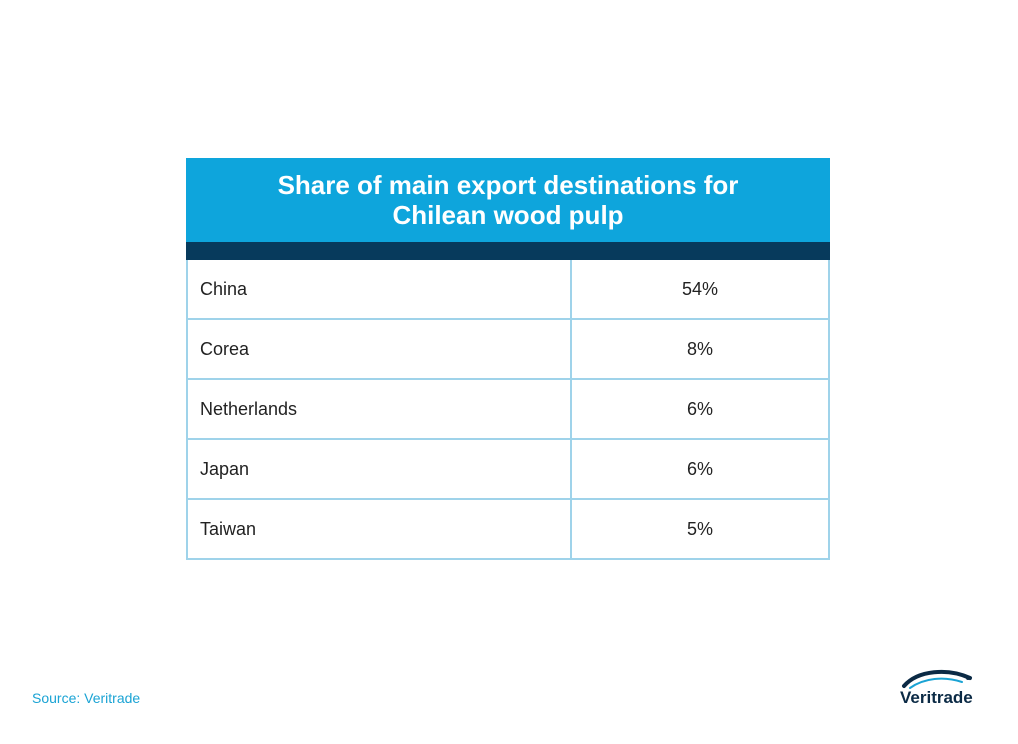 Image resolution: width=1018 pixels, height=744 pixels. What do you see at coordinates (380, 349) in the screenshot?
I see `country-cell: Corea` at bounding box center [380, 349].